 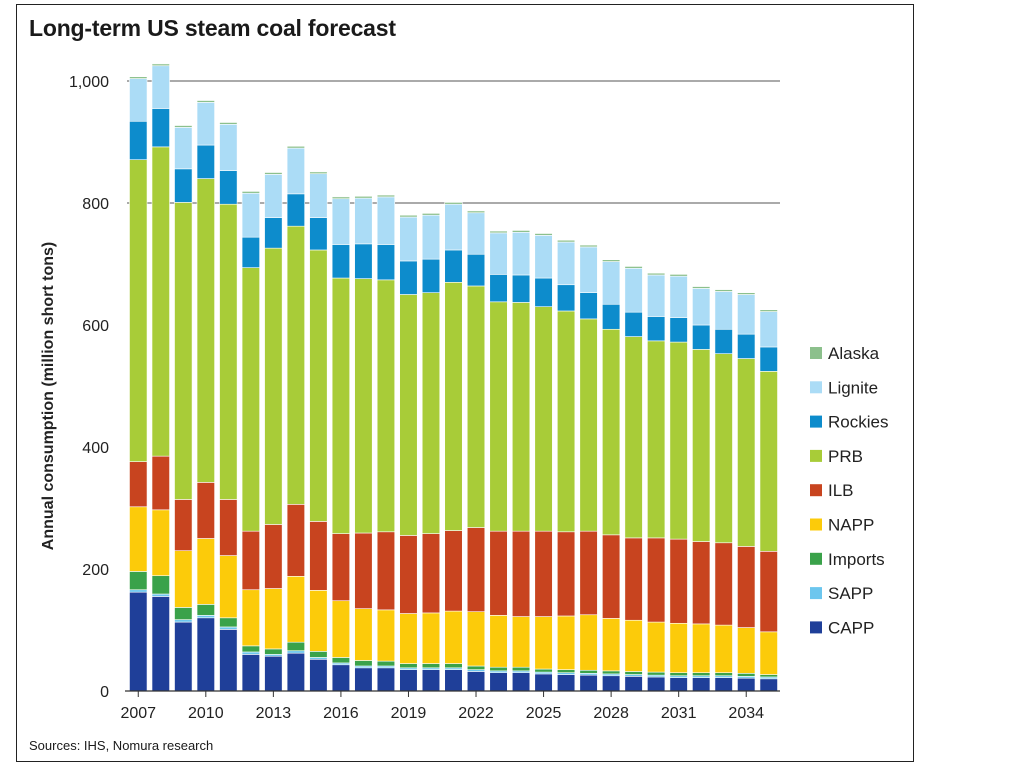 I want to click on x-tick-label: 2007, so click(x=138, y=713).